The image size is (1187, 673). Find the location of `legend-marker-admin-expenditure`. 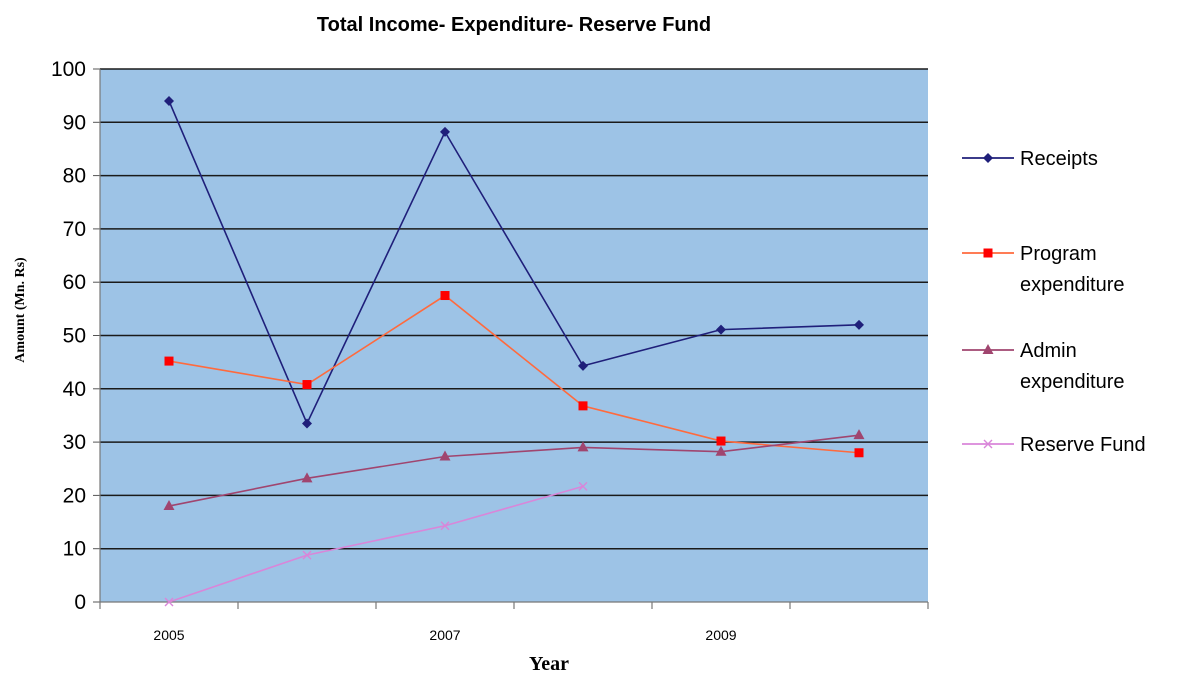

legend-marker-admin-expenditure is located at coordinates (988, 349).